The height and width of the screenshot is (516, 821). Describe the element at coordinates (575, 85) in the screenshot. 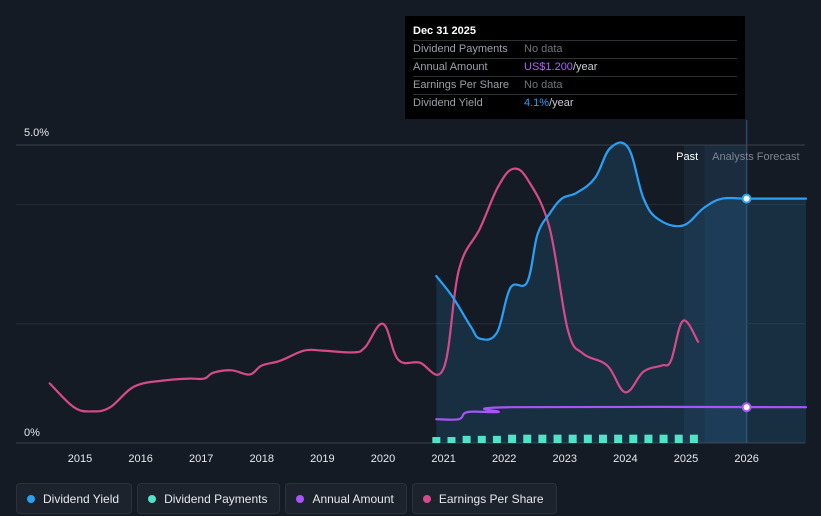

I see `tooltip-row-earnings-per-share: Earnings Per Share No data` at that location.